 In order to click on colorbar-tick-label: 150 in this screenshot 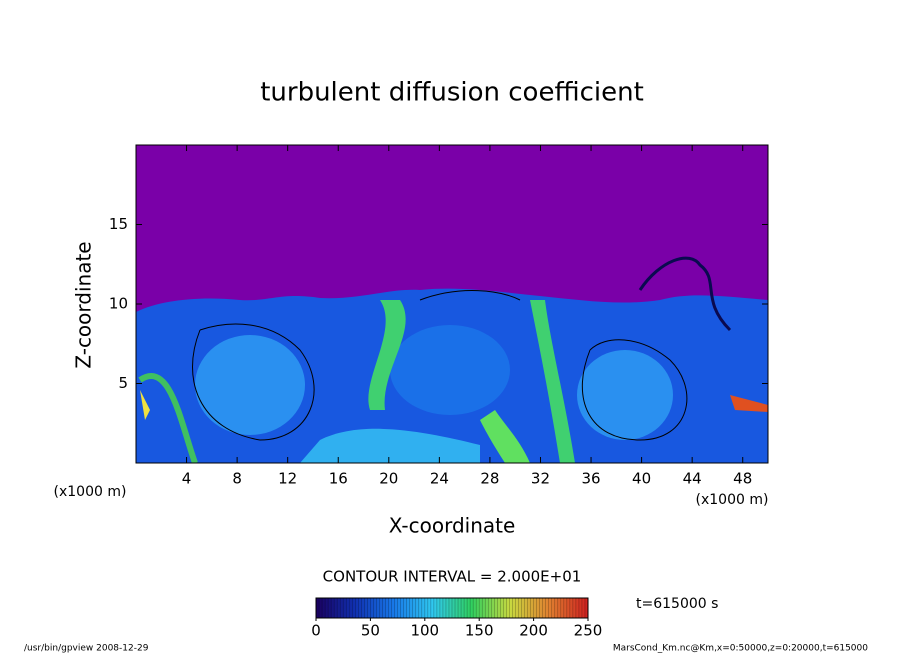, I will do `click(479, 631)`.